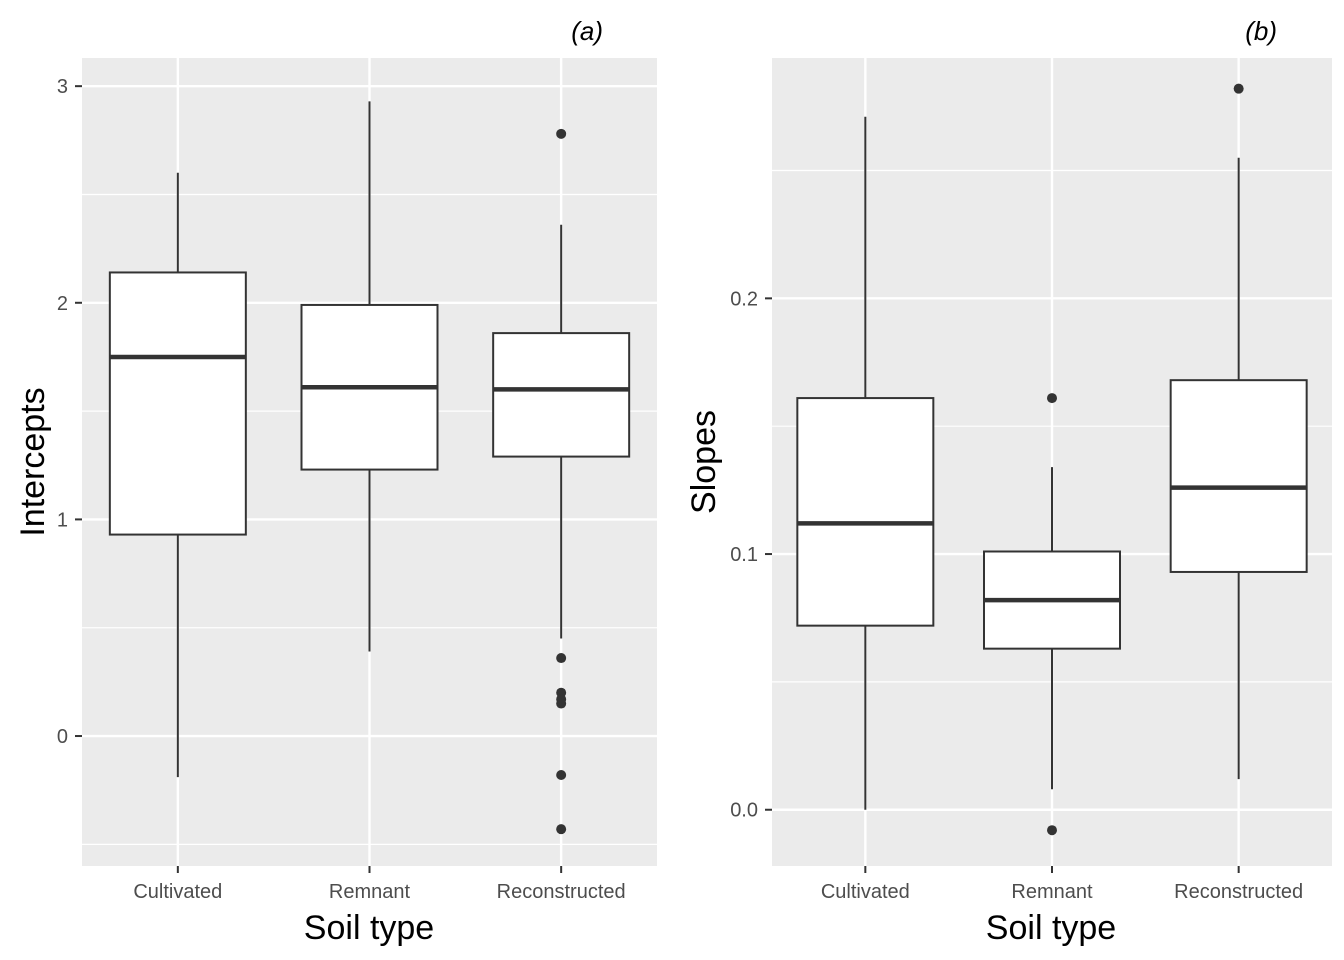 Image resolution: width=1344 pixels, height=960 pixels. What do you see at coordinates (704, 462) in the screenshot?
I see `y-axis-title: Slopes` at bounding box center [704, 462].